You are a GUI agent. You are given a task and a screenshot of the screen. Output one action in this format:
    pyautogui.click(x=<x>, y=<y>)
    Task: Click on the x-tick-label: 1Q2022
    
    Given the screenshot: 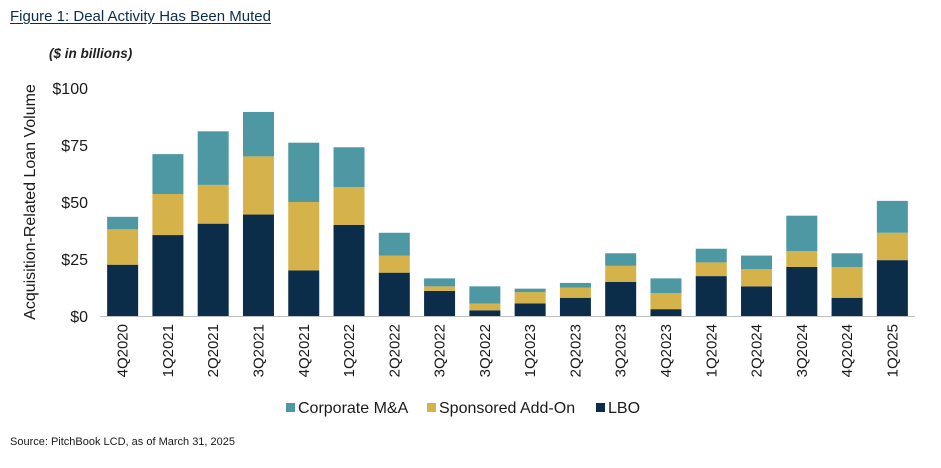 What is the action you would take?
    pyautogui.click(x=349, y=350)
    